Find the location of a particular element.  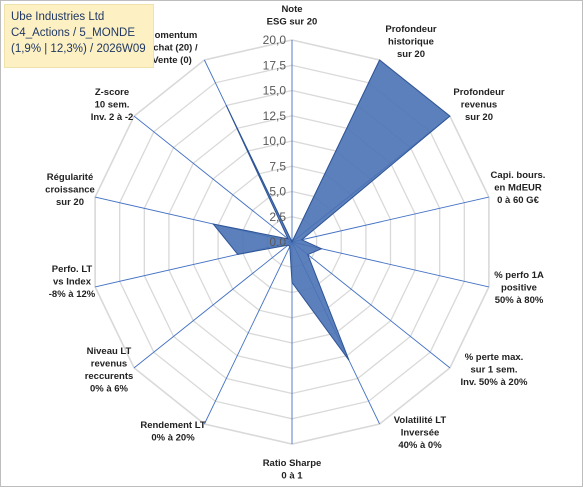

radial-tick-label: 5,0 is located at coordinates (277, 192).